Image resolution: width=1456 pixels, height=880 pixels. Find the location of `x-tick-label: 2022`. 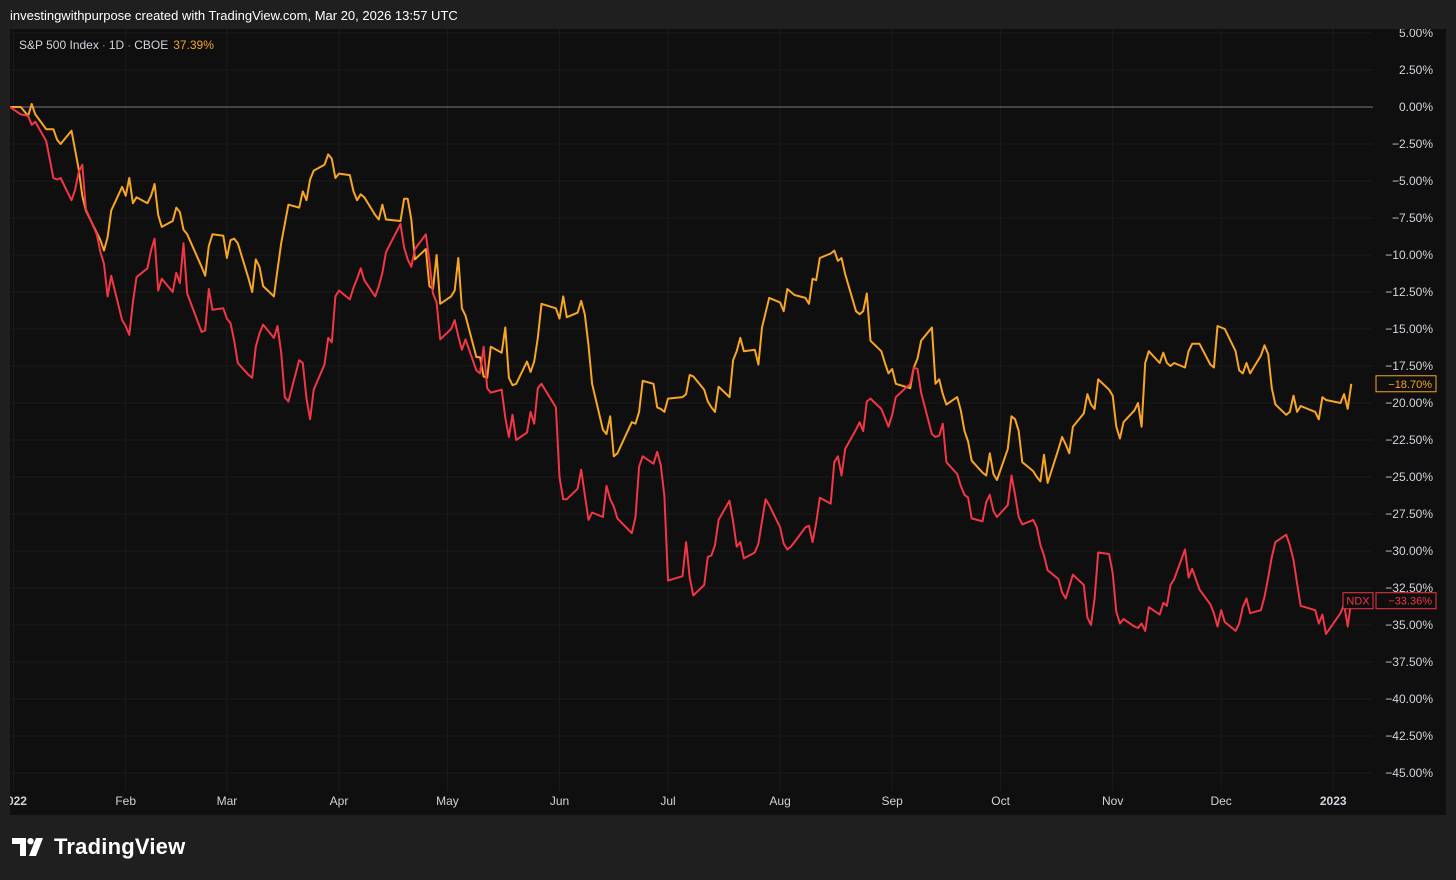

x-tick-label: 2022 is located at coordinates (18, 801).